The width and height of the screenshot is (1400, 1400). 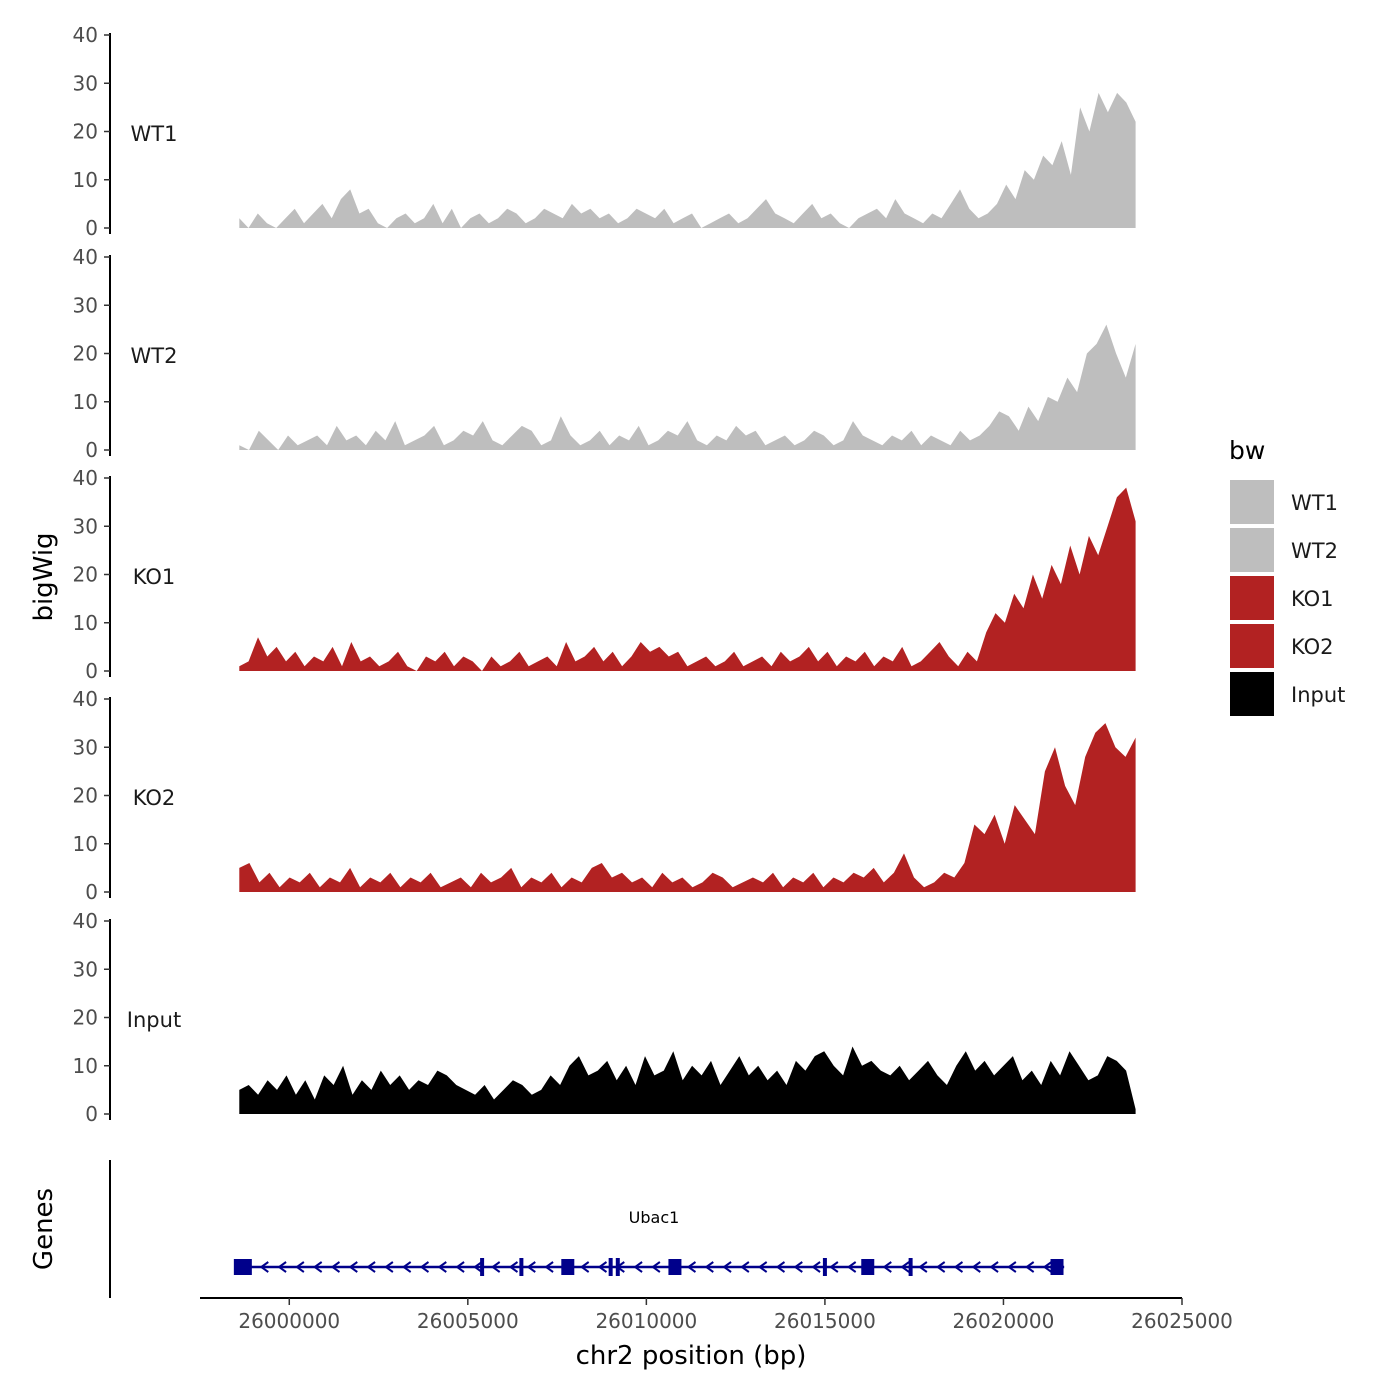 What do you see at coordinates (44, 576) in the screenshot?
I see `y-axis-title: bigWig` at bounding box center [44, 576].